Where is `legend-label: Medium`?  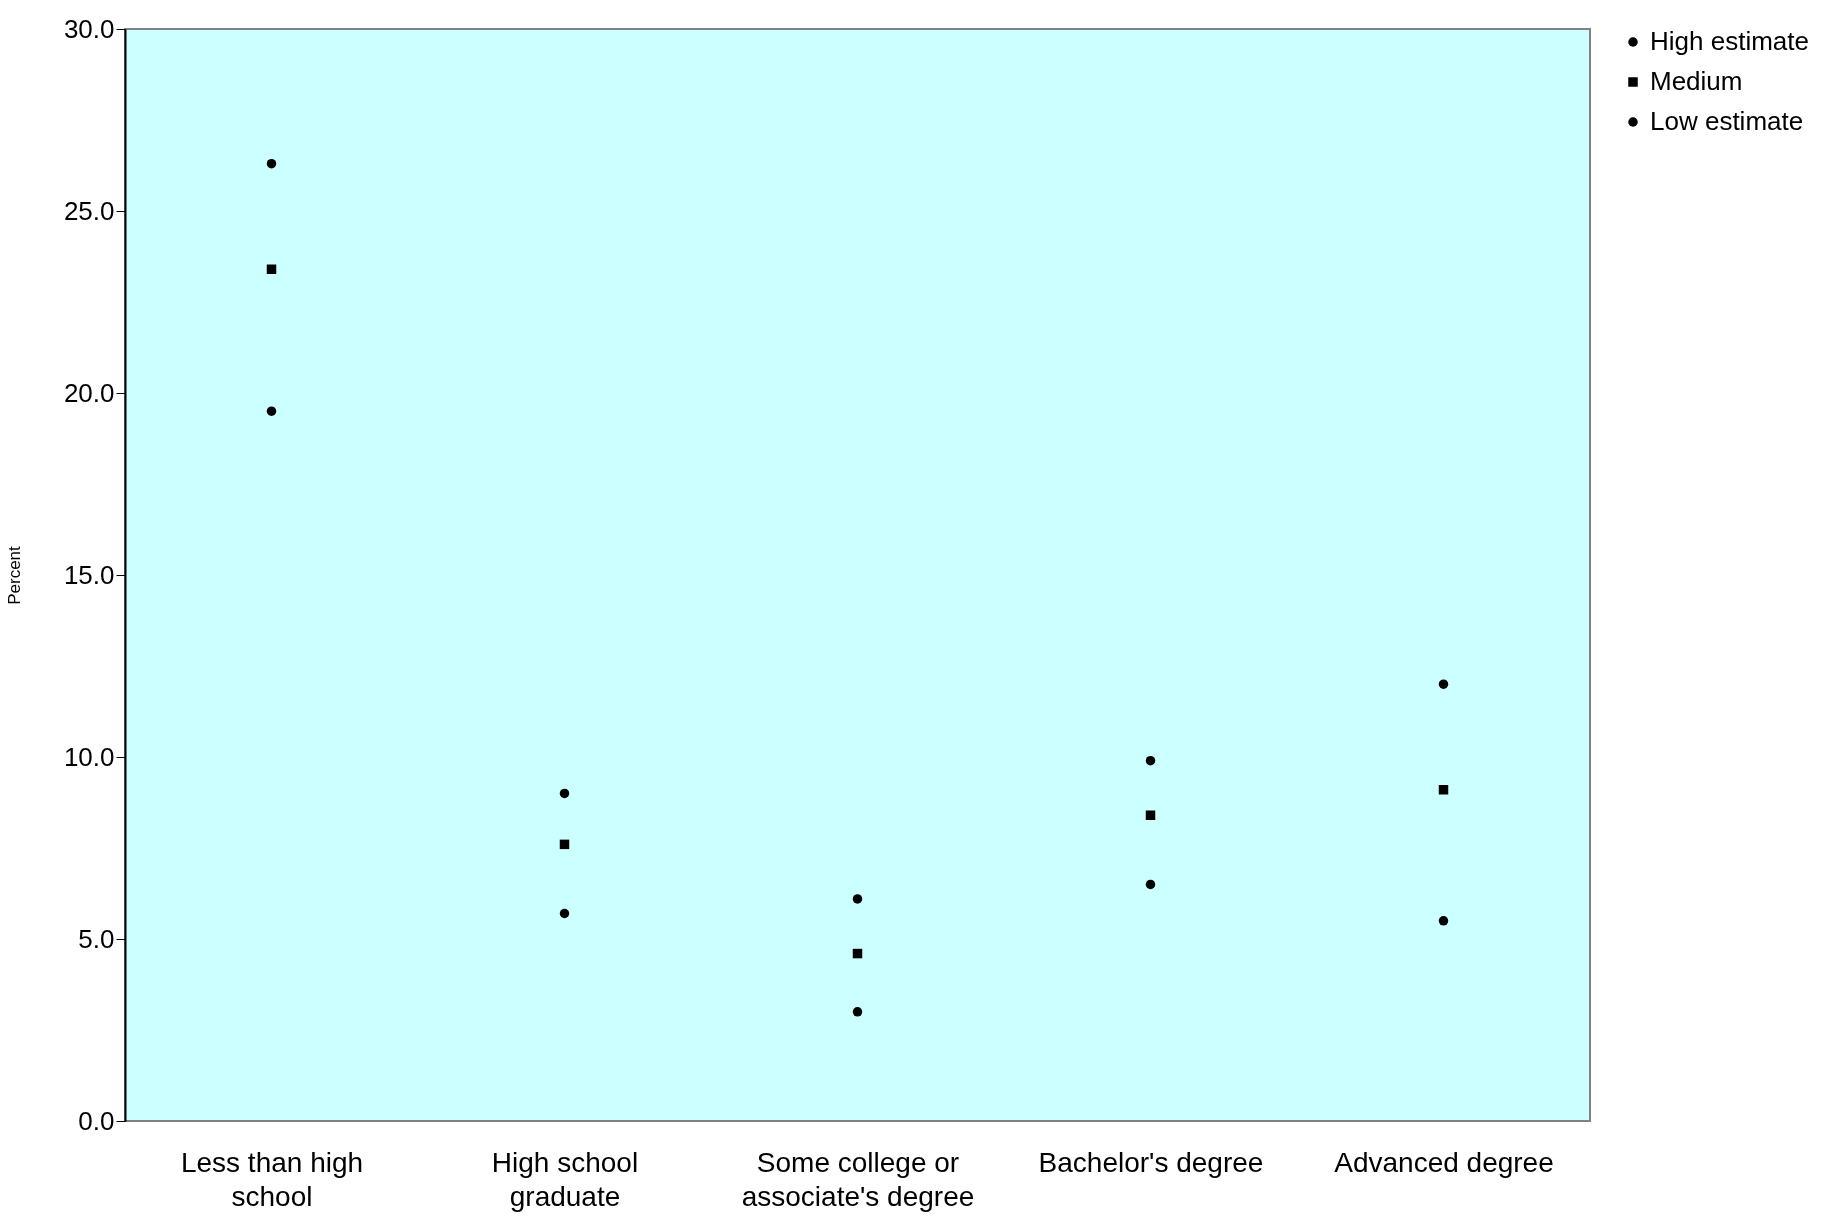 legend-label: Medium is located at coordinates (1696, 81).